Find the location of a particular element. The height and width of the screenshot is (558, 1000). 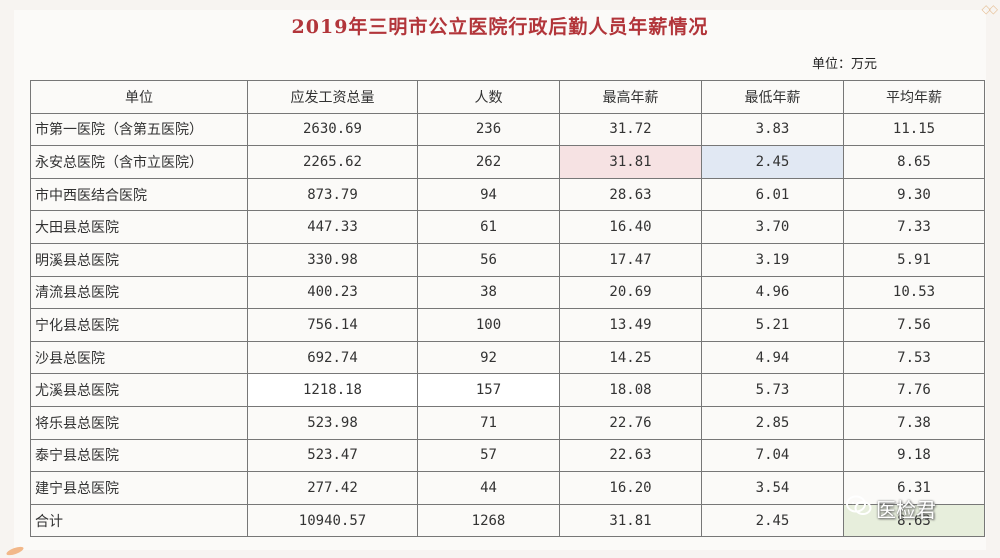

cell-max: 28.63 is located at coordinates (630, 194).